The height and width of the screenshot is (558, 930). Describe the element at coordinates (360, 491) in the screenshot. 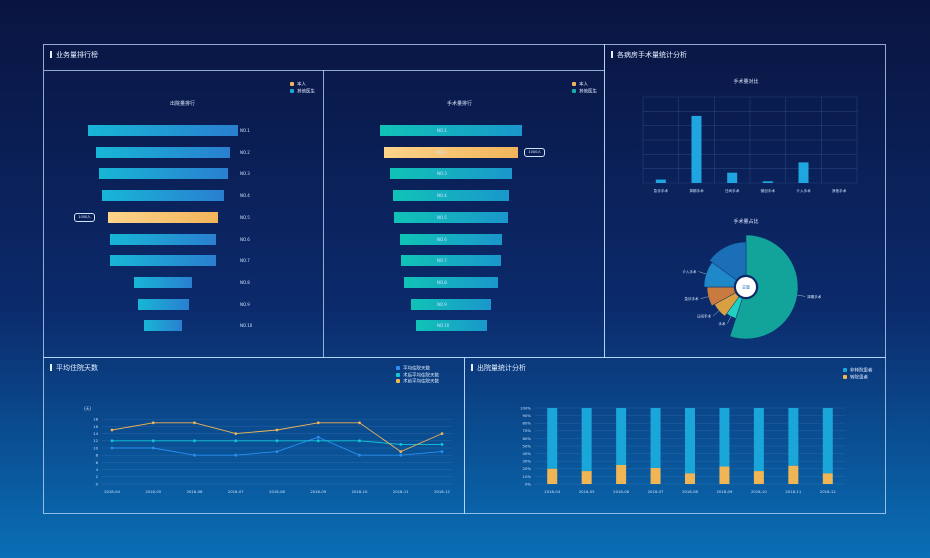

I see `x-tick-label: 2018-10` at that location.